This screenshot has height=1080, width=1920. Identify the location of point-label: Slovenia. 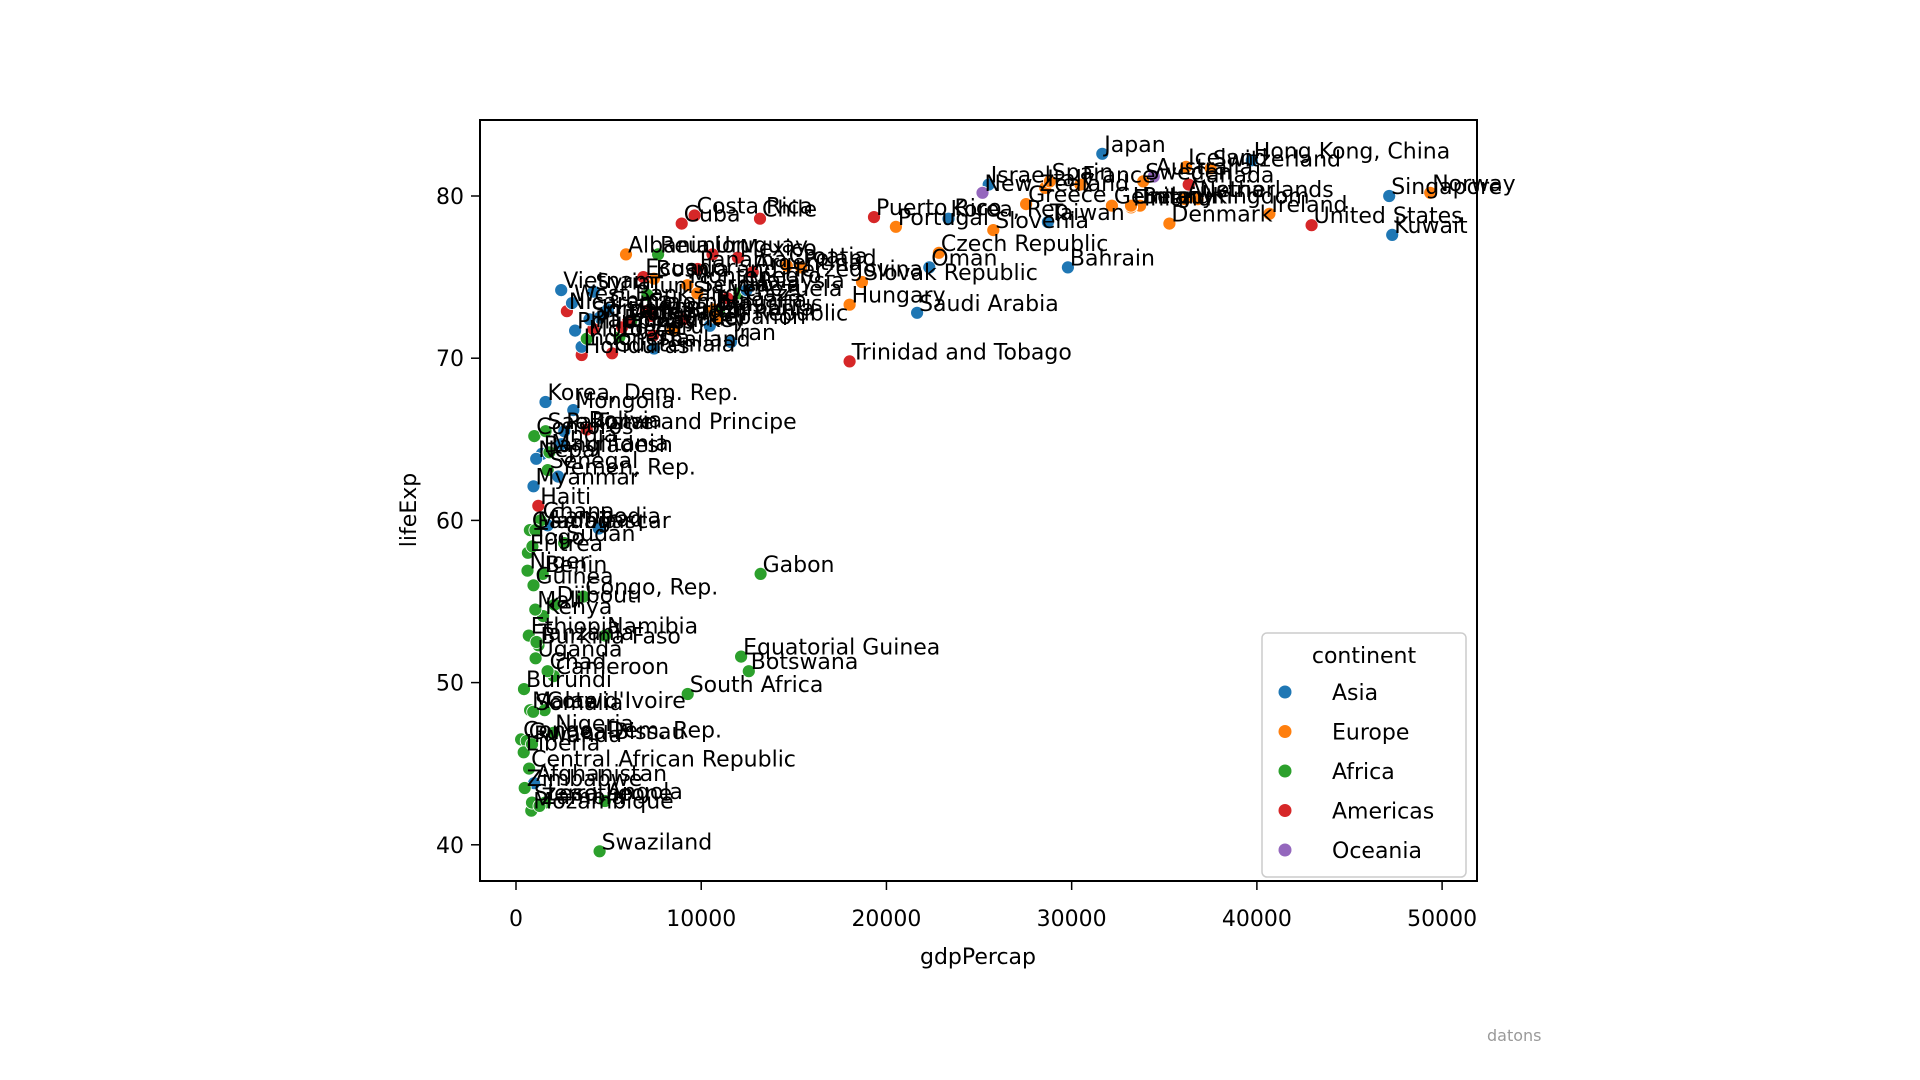
(1042, 221).